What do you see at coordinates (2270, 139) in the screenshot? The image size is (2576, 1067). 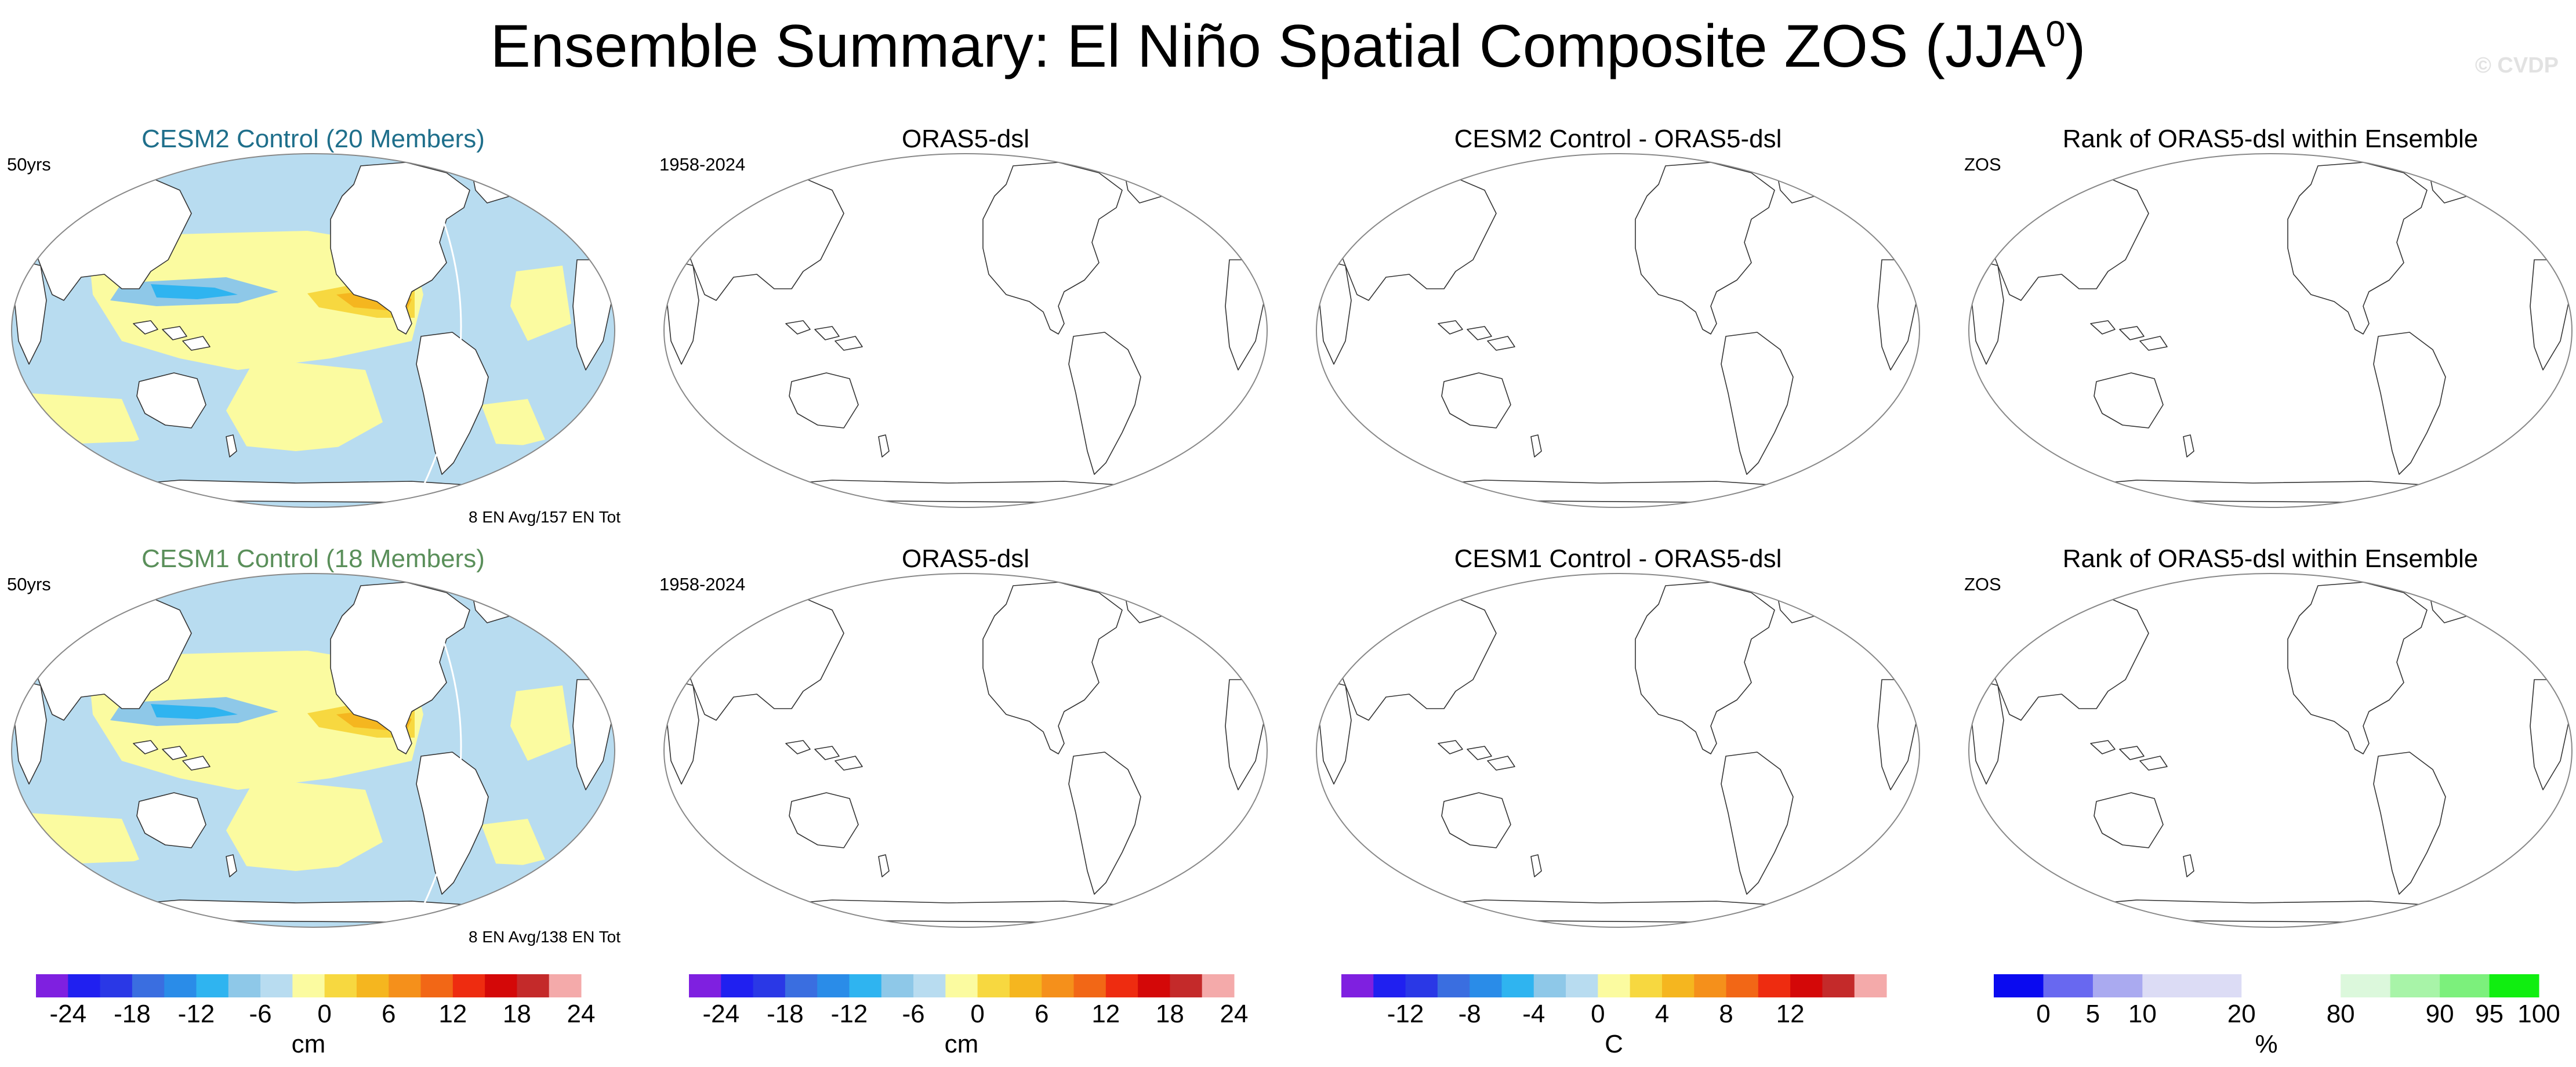 I see `panel-title: Rank of ORAS5-dsl within Ensemble` at bounding box center [2270, 139].